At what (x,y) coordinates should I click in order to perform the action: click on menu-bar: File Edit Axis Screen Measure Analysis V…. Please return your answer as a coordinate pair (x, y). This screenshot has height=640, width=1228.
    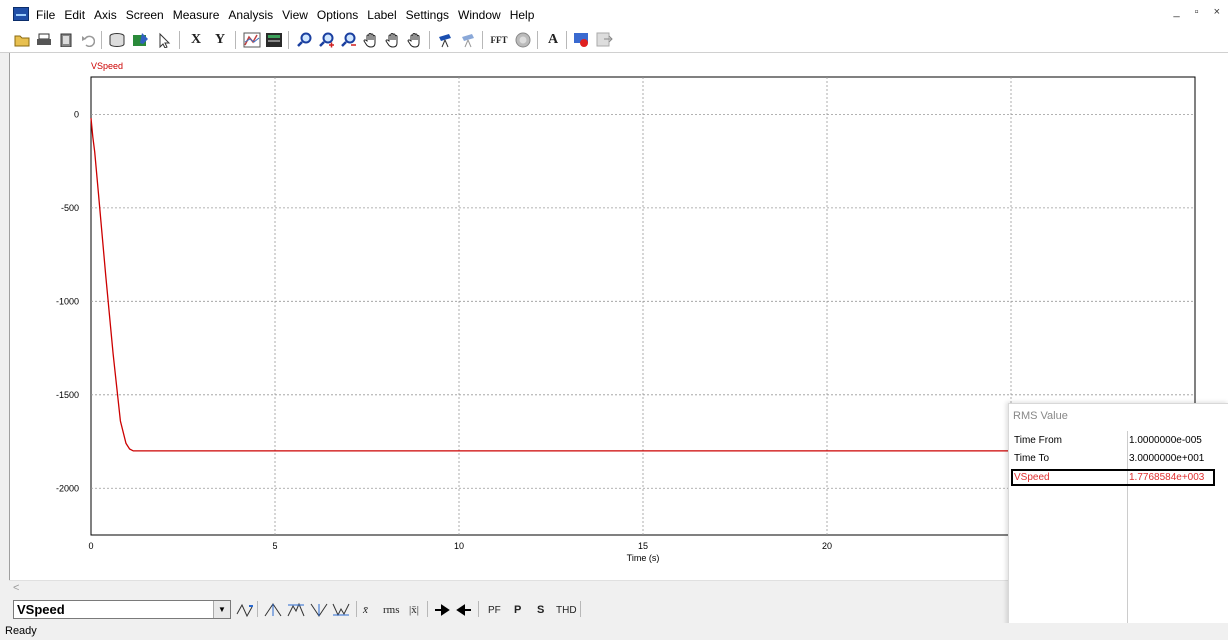
    Looking at the image, I should click on (614, 14).